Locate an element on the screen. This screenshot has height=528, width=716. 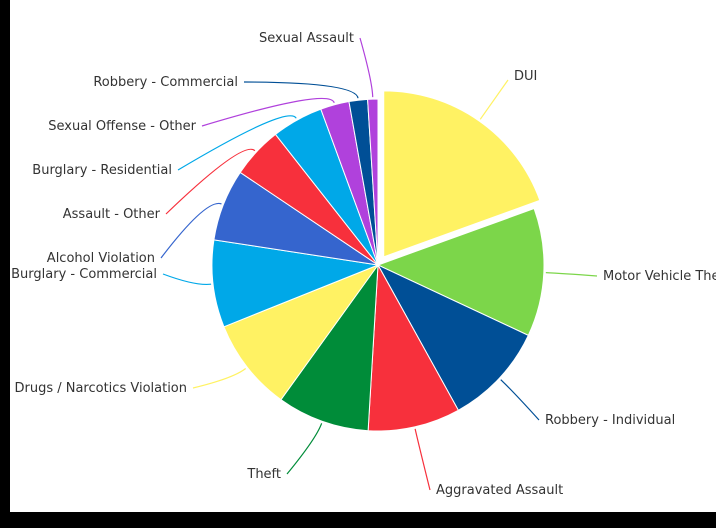
leader-robbery-individual is located at coordinates (520, 400).